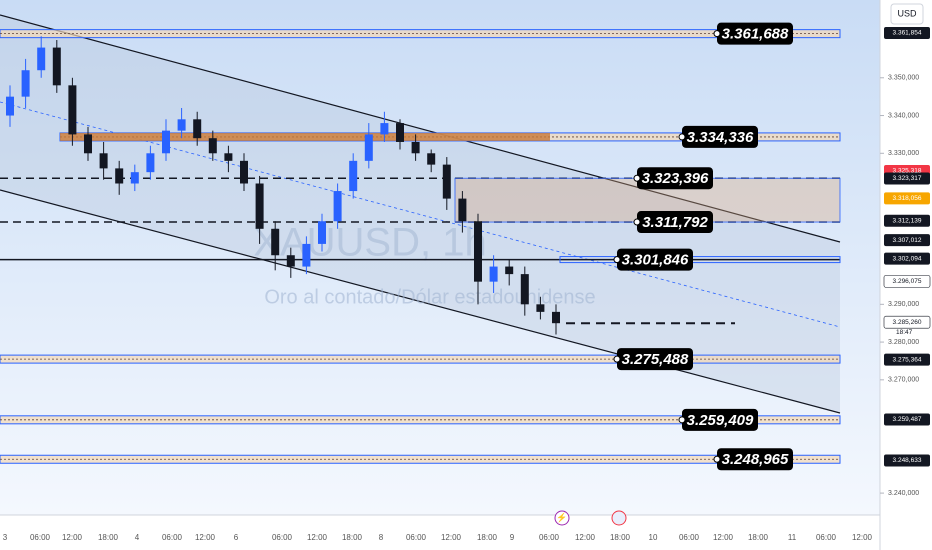  What do you see at coordinates (619, 518) in the screenshot?
I see `flag-icon` at bounding box center [619, 518].